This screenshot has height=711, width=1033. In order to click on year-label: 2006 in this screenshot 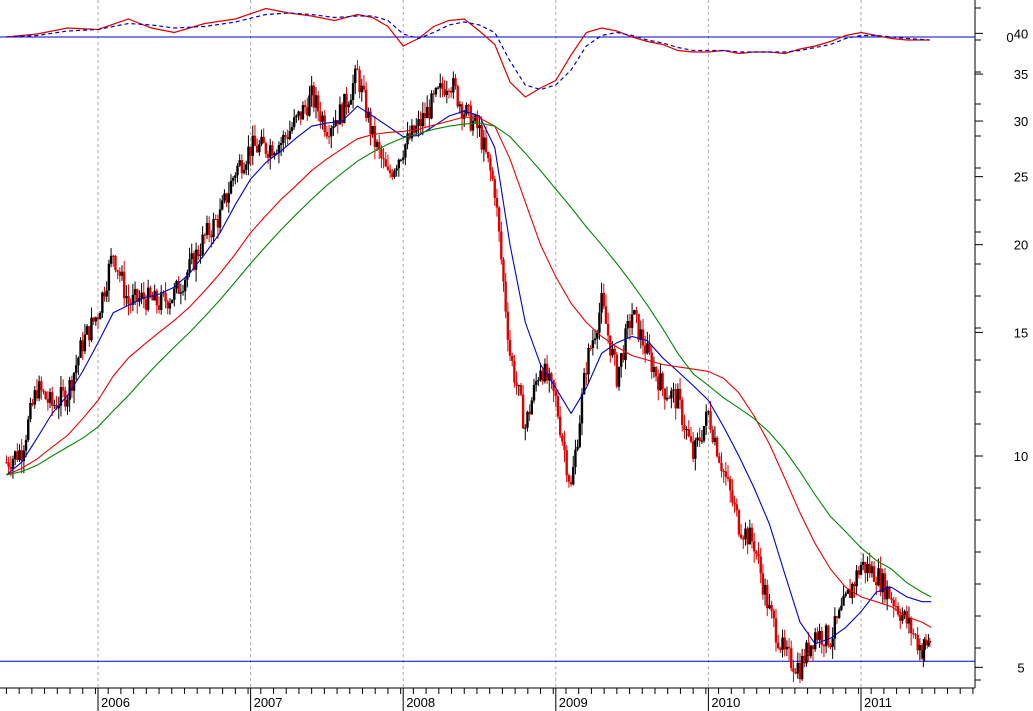, I will do `click(115, 702)`.